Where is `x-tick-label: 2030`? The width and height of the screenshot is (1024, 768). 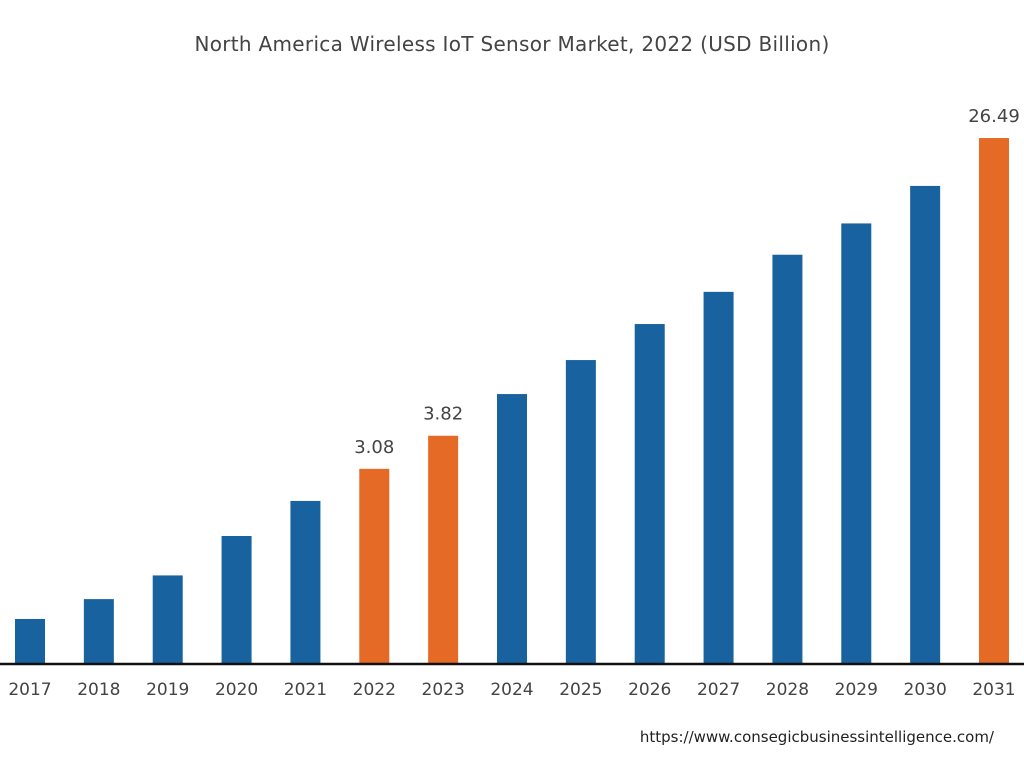 x-tick-label: 2030 is located at coordinates (925, 690).